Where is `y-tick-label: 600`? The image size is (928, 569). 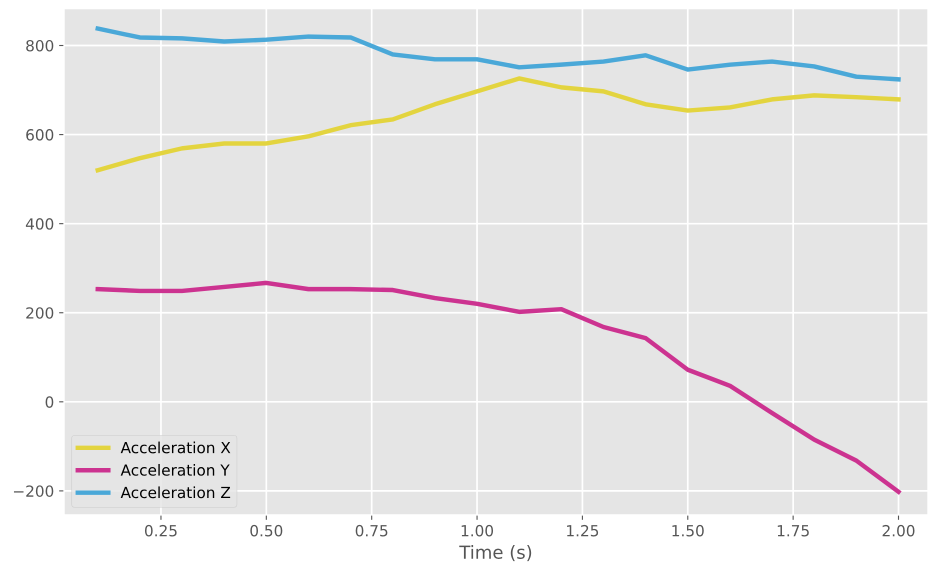
y-tick-label: 600 is located at coordinates (40, 135).